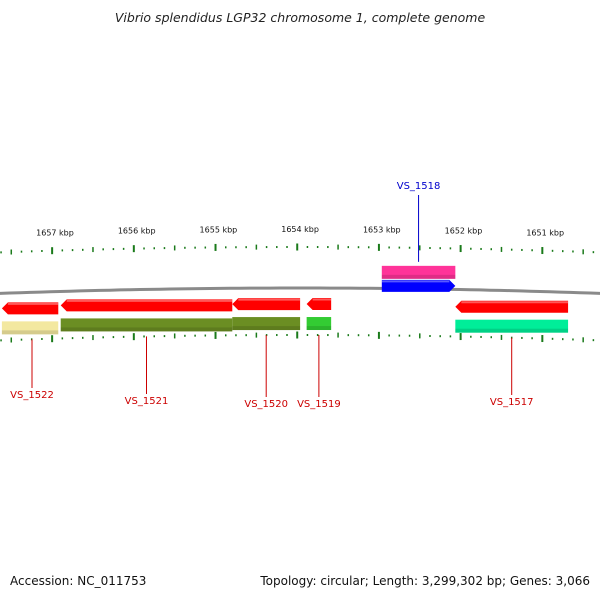  I want to click on ruler-tick-label: 1656 kbp, so click(137, 231).